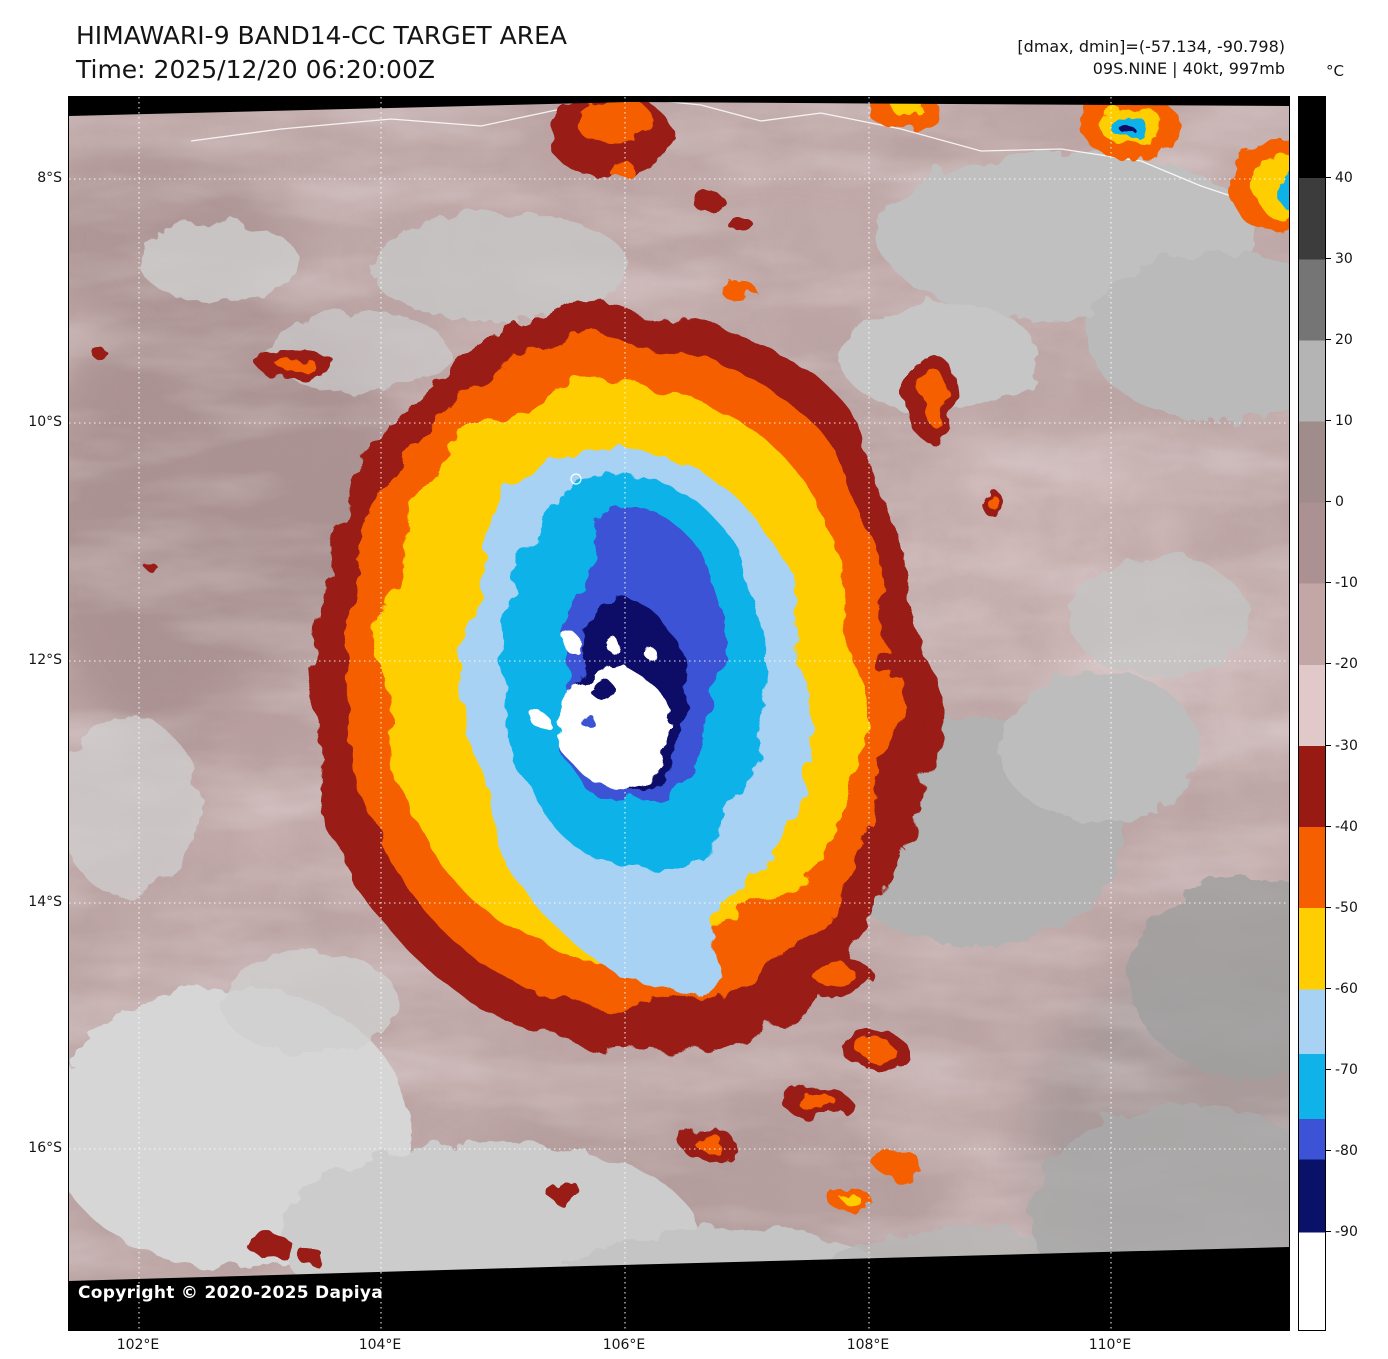 The height and width of the screenshot is (1359, 1388). I want to click on colorbar-tick-m40: -40, so click(1342, 827).